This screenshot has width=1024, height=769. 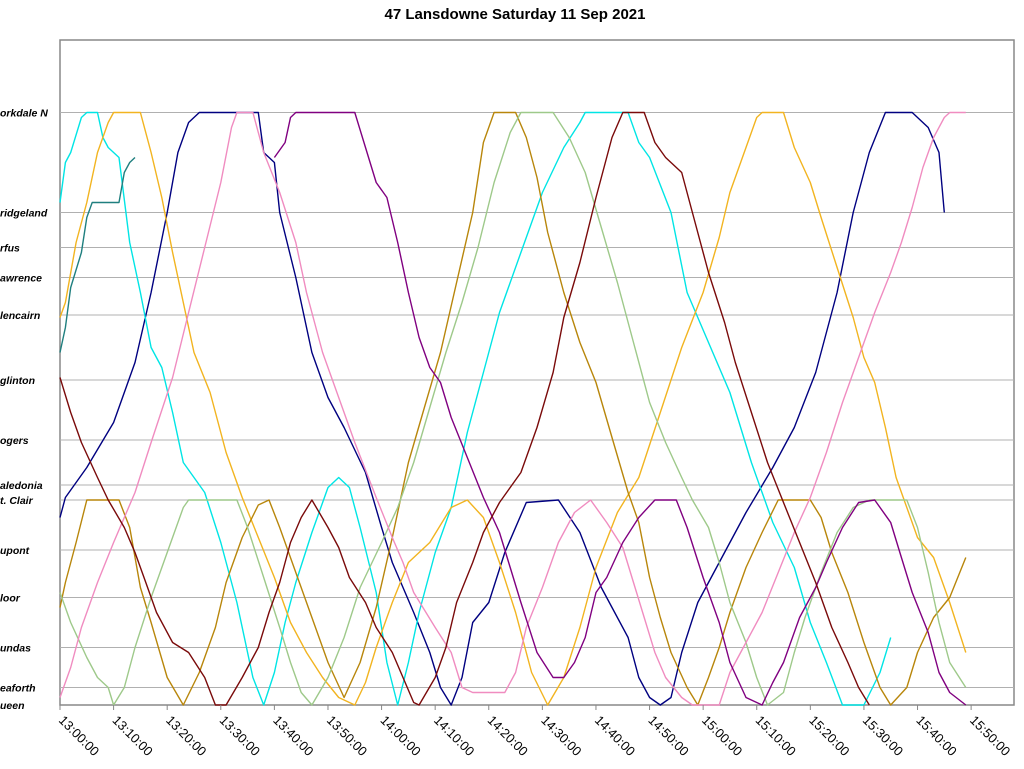 What do you see at coordinates (615, 736) in the screenshot?
I see `x-tick-label: 14:40:00` at bounding box center [615, 736].